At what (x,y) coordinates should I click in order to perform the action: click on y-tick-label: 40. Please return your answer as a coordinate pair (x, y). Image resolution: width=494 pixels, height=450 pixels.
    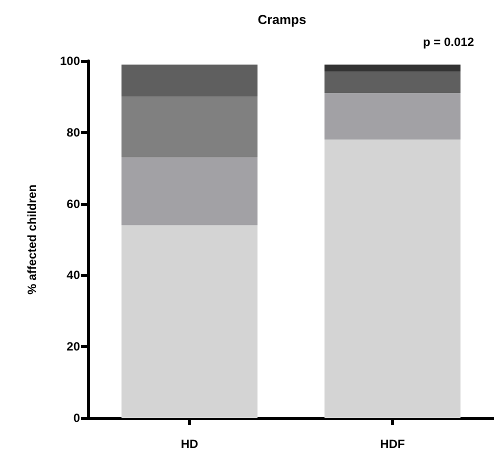
    Looking at the image, I should click on (73, 275).